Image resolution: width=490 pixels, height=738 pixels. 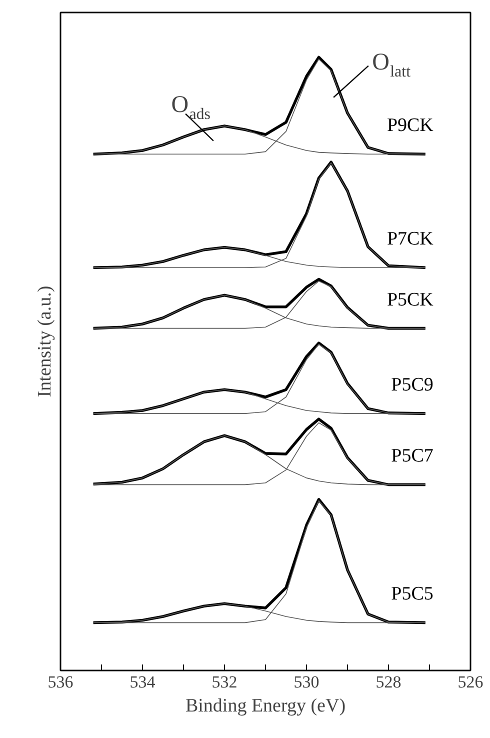 I want to click on series-label: P5CK, so click(x=410, y=299).